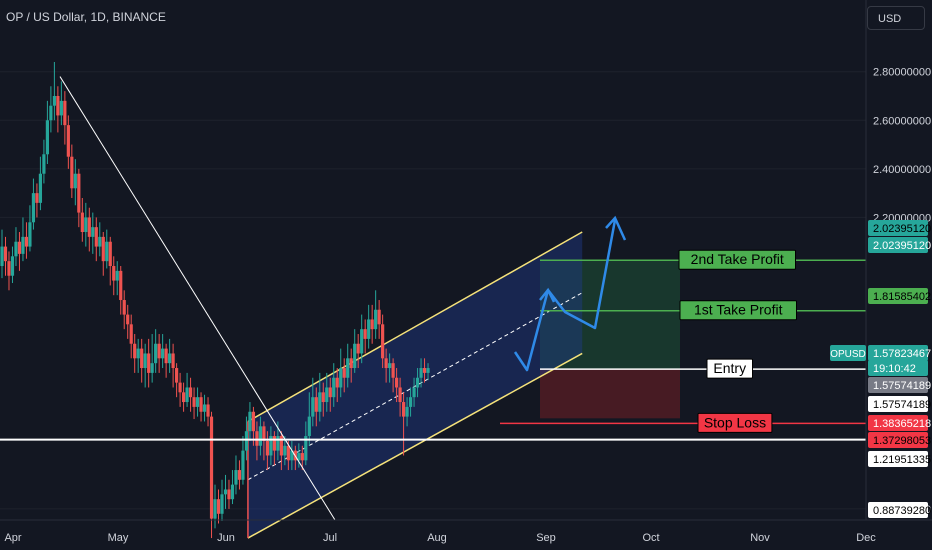 This screenshot has height=550, width=932. I want to click on projection-path, so click(565, 295).